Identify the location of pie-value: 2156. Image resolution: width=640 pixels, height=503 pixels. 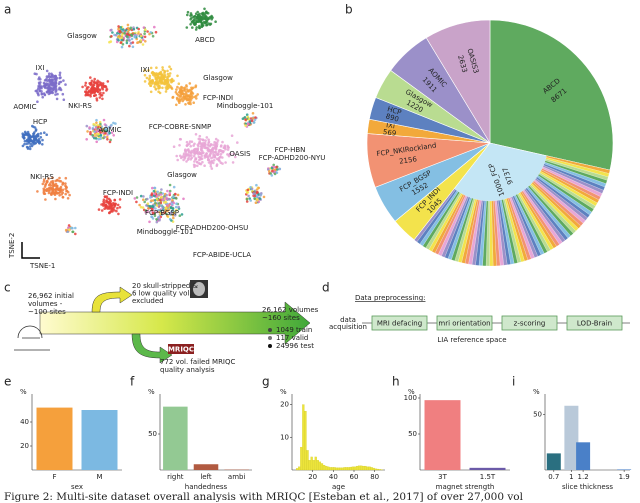
(408, 160).